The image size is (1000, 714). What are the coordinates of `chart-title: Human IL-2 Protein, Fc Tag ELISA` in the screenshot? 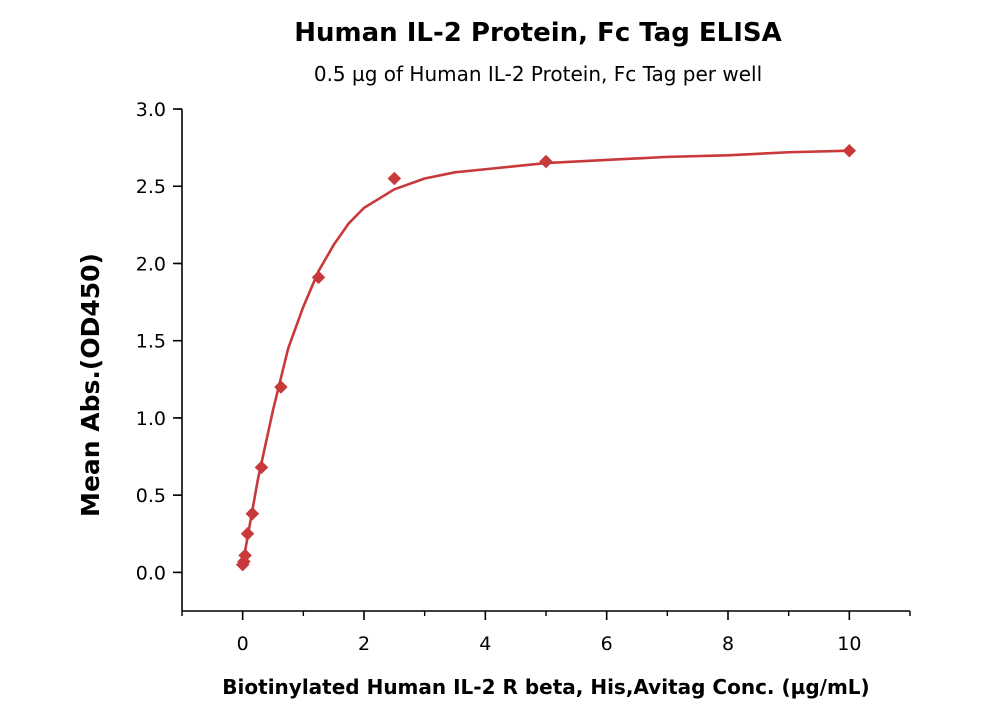 It's located at (538, 33).